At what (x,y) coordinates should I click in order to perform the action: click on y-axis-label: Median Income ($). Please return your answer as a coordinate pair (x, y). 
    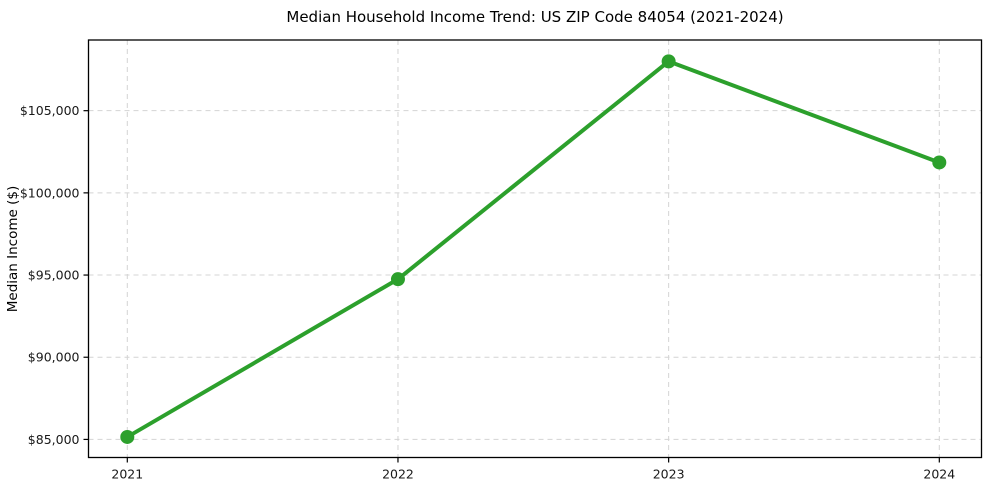
    Looking at the image, I should click on (13, 249).